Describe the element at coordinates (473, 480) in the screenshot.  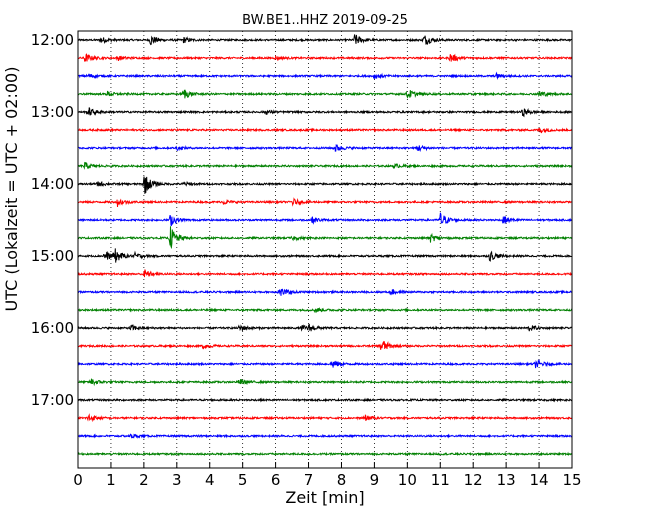
I see `x-tick-label: 12` at that location.